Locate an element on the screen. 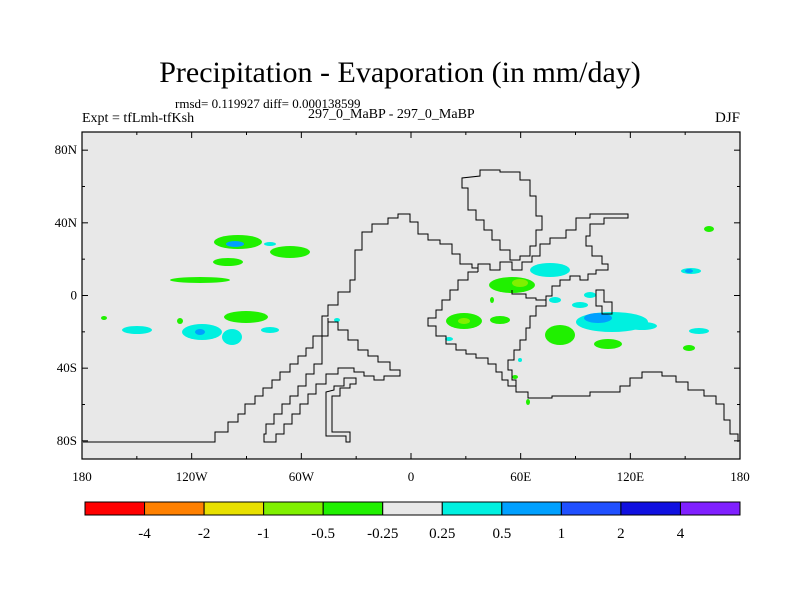 Image resolution: width=800 pixels, height=600 pixels. coastline-southeast-asia is located at coordinates (604, 302).